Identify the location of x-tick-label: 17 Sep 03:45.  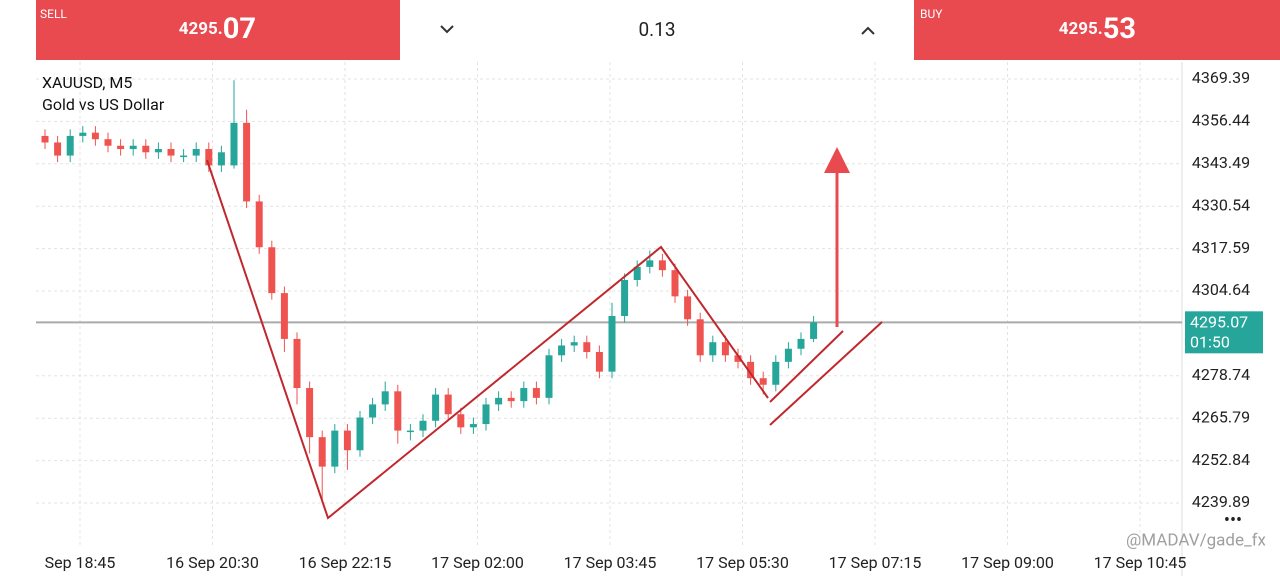
(610, 562).